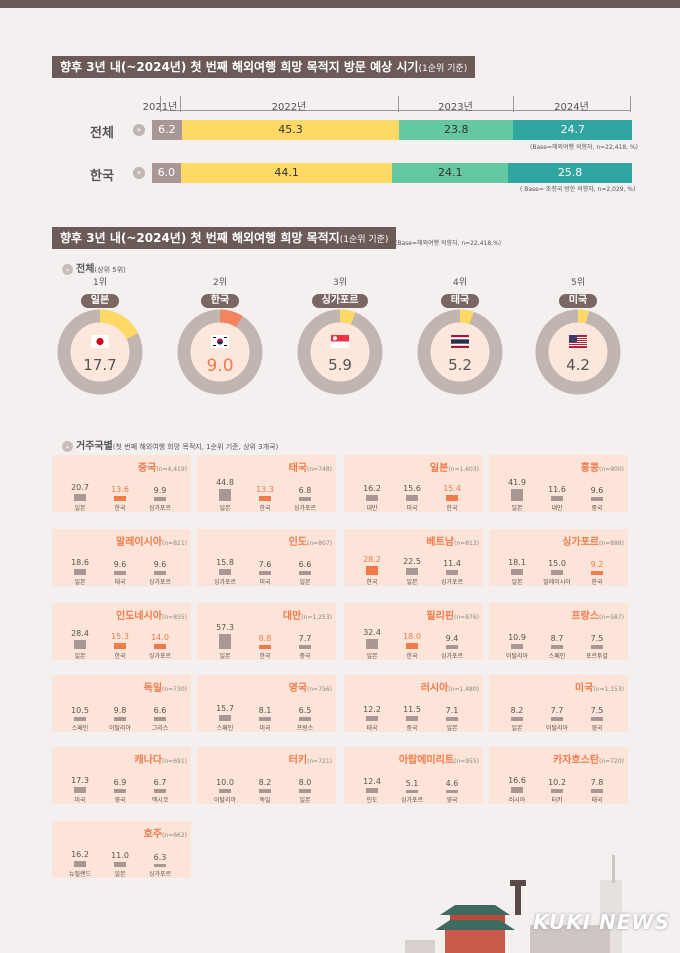 The image size is (680, 953). I want to click on country-name: 독일(n=730), so click(165, 686).